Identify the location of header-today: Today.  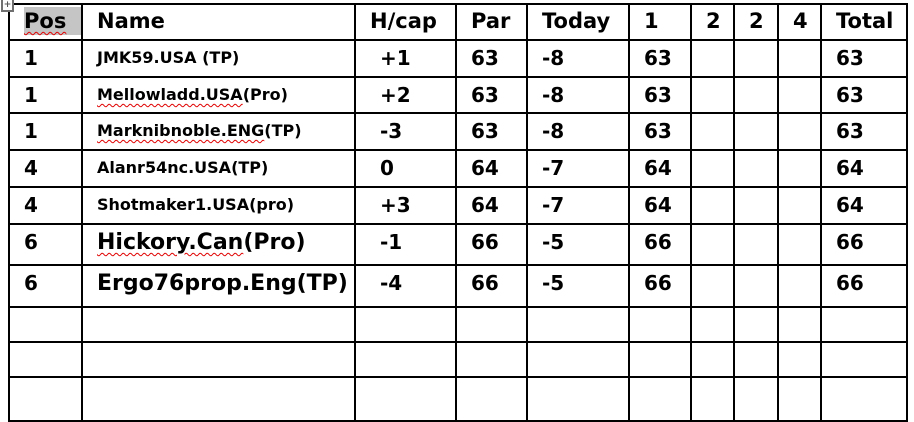
(578, 22).